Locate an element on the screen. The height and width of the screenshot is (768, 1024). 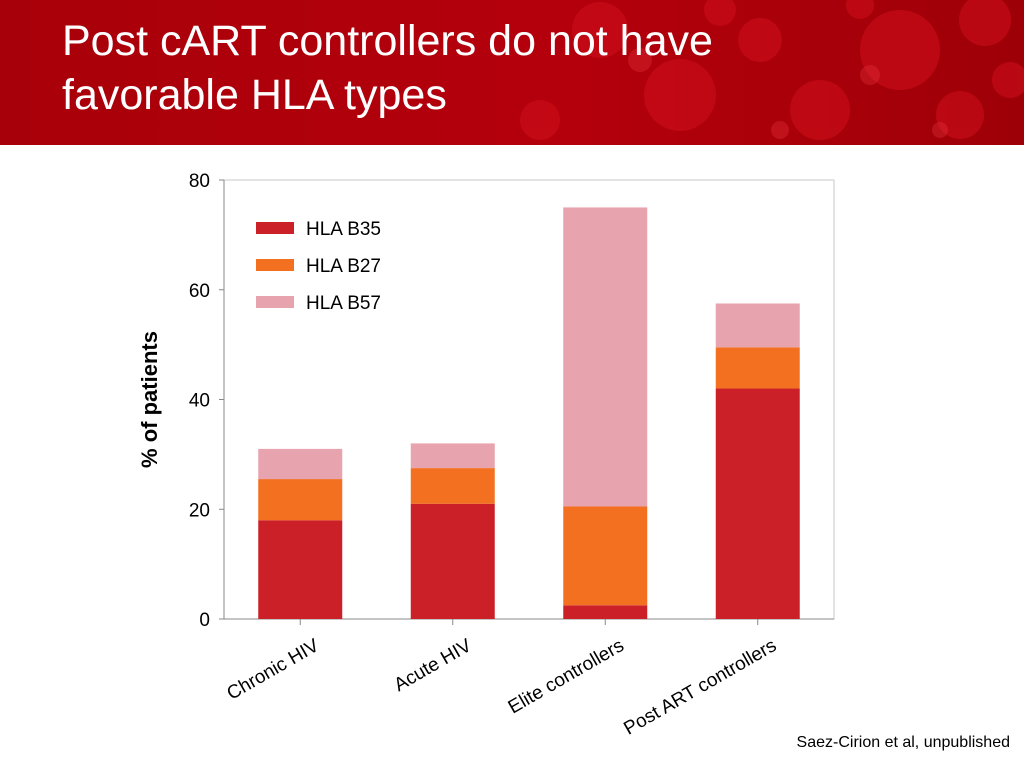
x-tick-label: Chronic HIV is located at coordinates (273, 670).